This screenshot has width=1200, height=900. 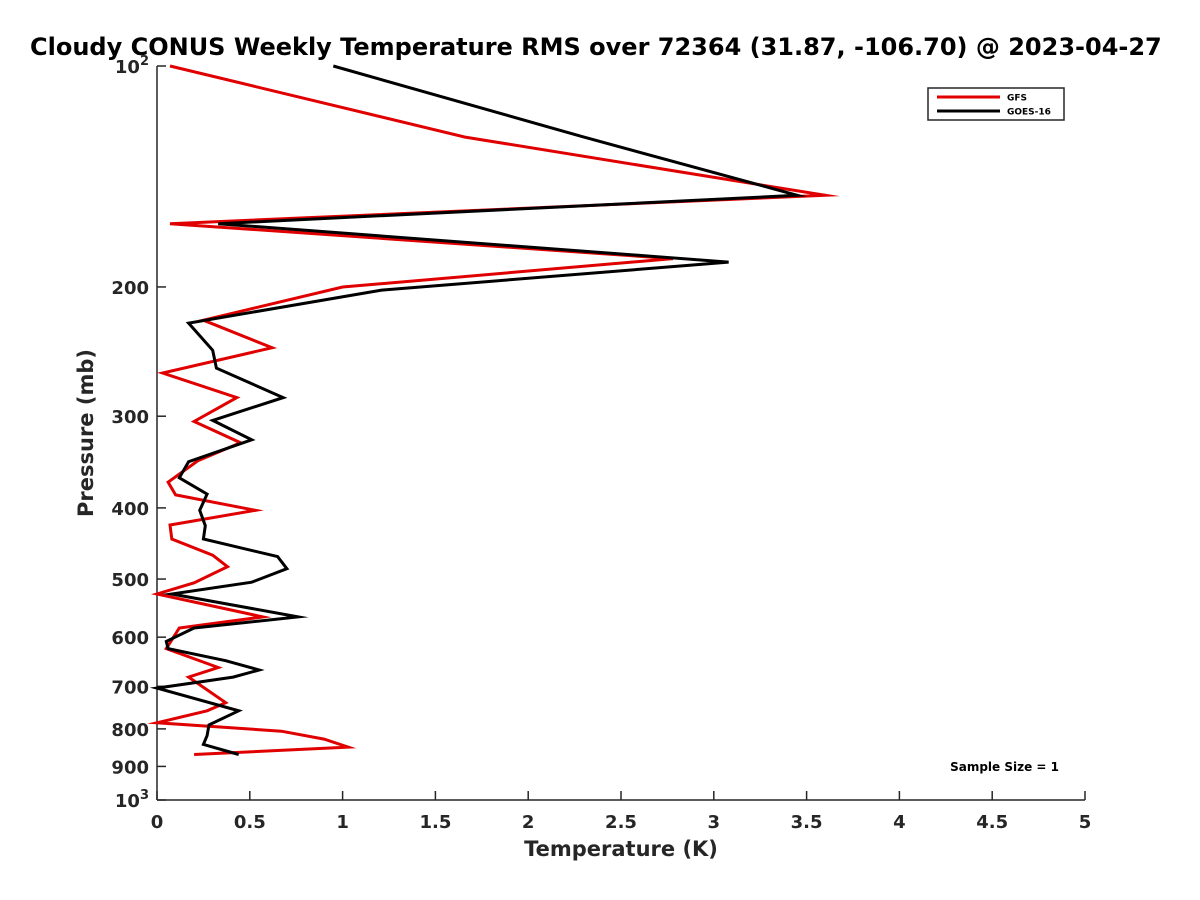 I want to click on x-tick-label: 1, so click(x=342, y=822).